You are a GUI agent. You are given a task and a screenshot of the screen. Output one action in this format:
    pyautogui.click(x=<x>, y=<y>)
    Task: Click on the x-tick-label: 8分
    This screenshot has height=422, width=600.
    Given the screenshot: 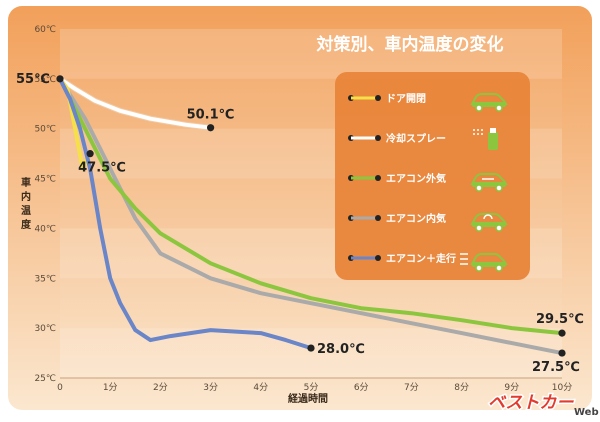 What is the action you would take?
    pyautogui.click(x=461, y=387)
    